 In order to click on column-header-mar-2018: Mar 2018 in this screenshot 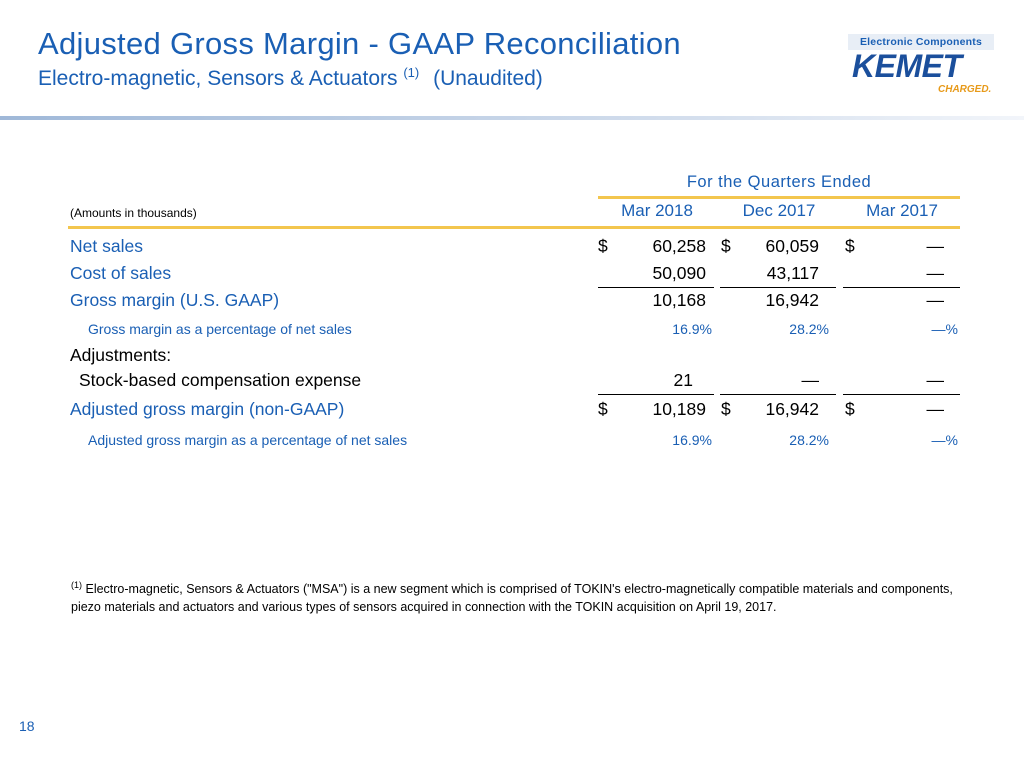, I will do `click(657, 210)`.